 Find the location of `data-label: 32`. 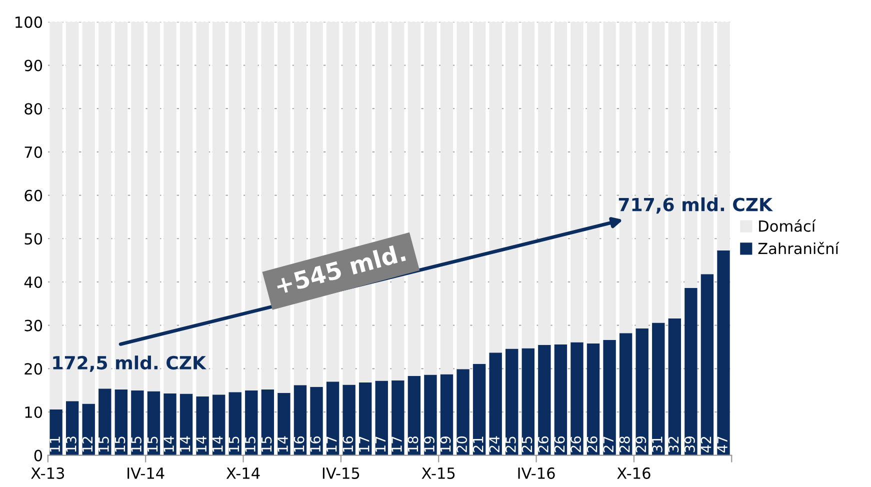

data-label: 32 is located at coordinates (673, 444).